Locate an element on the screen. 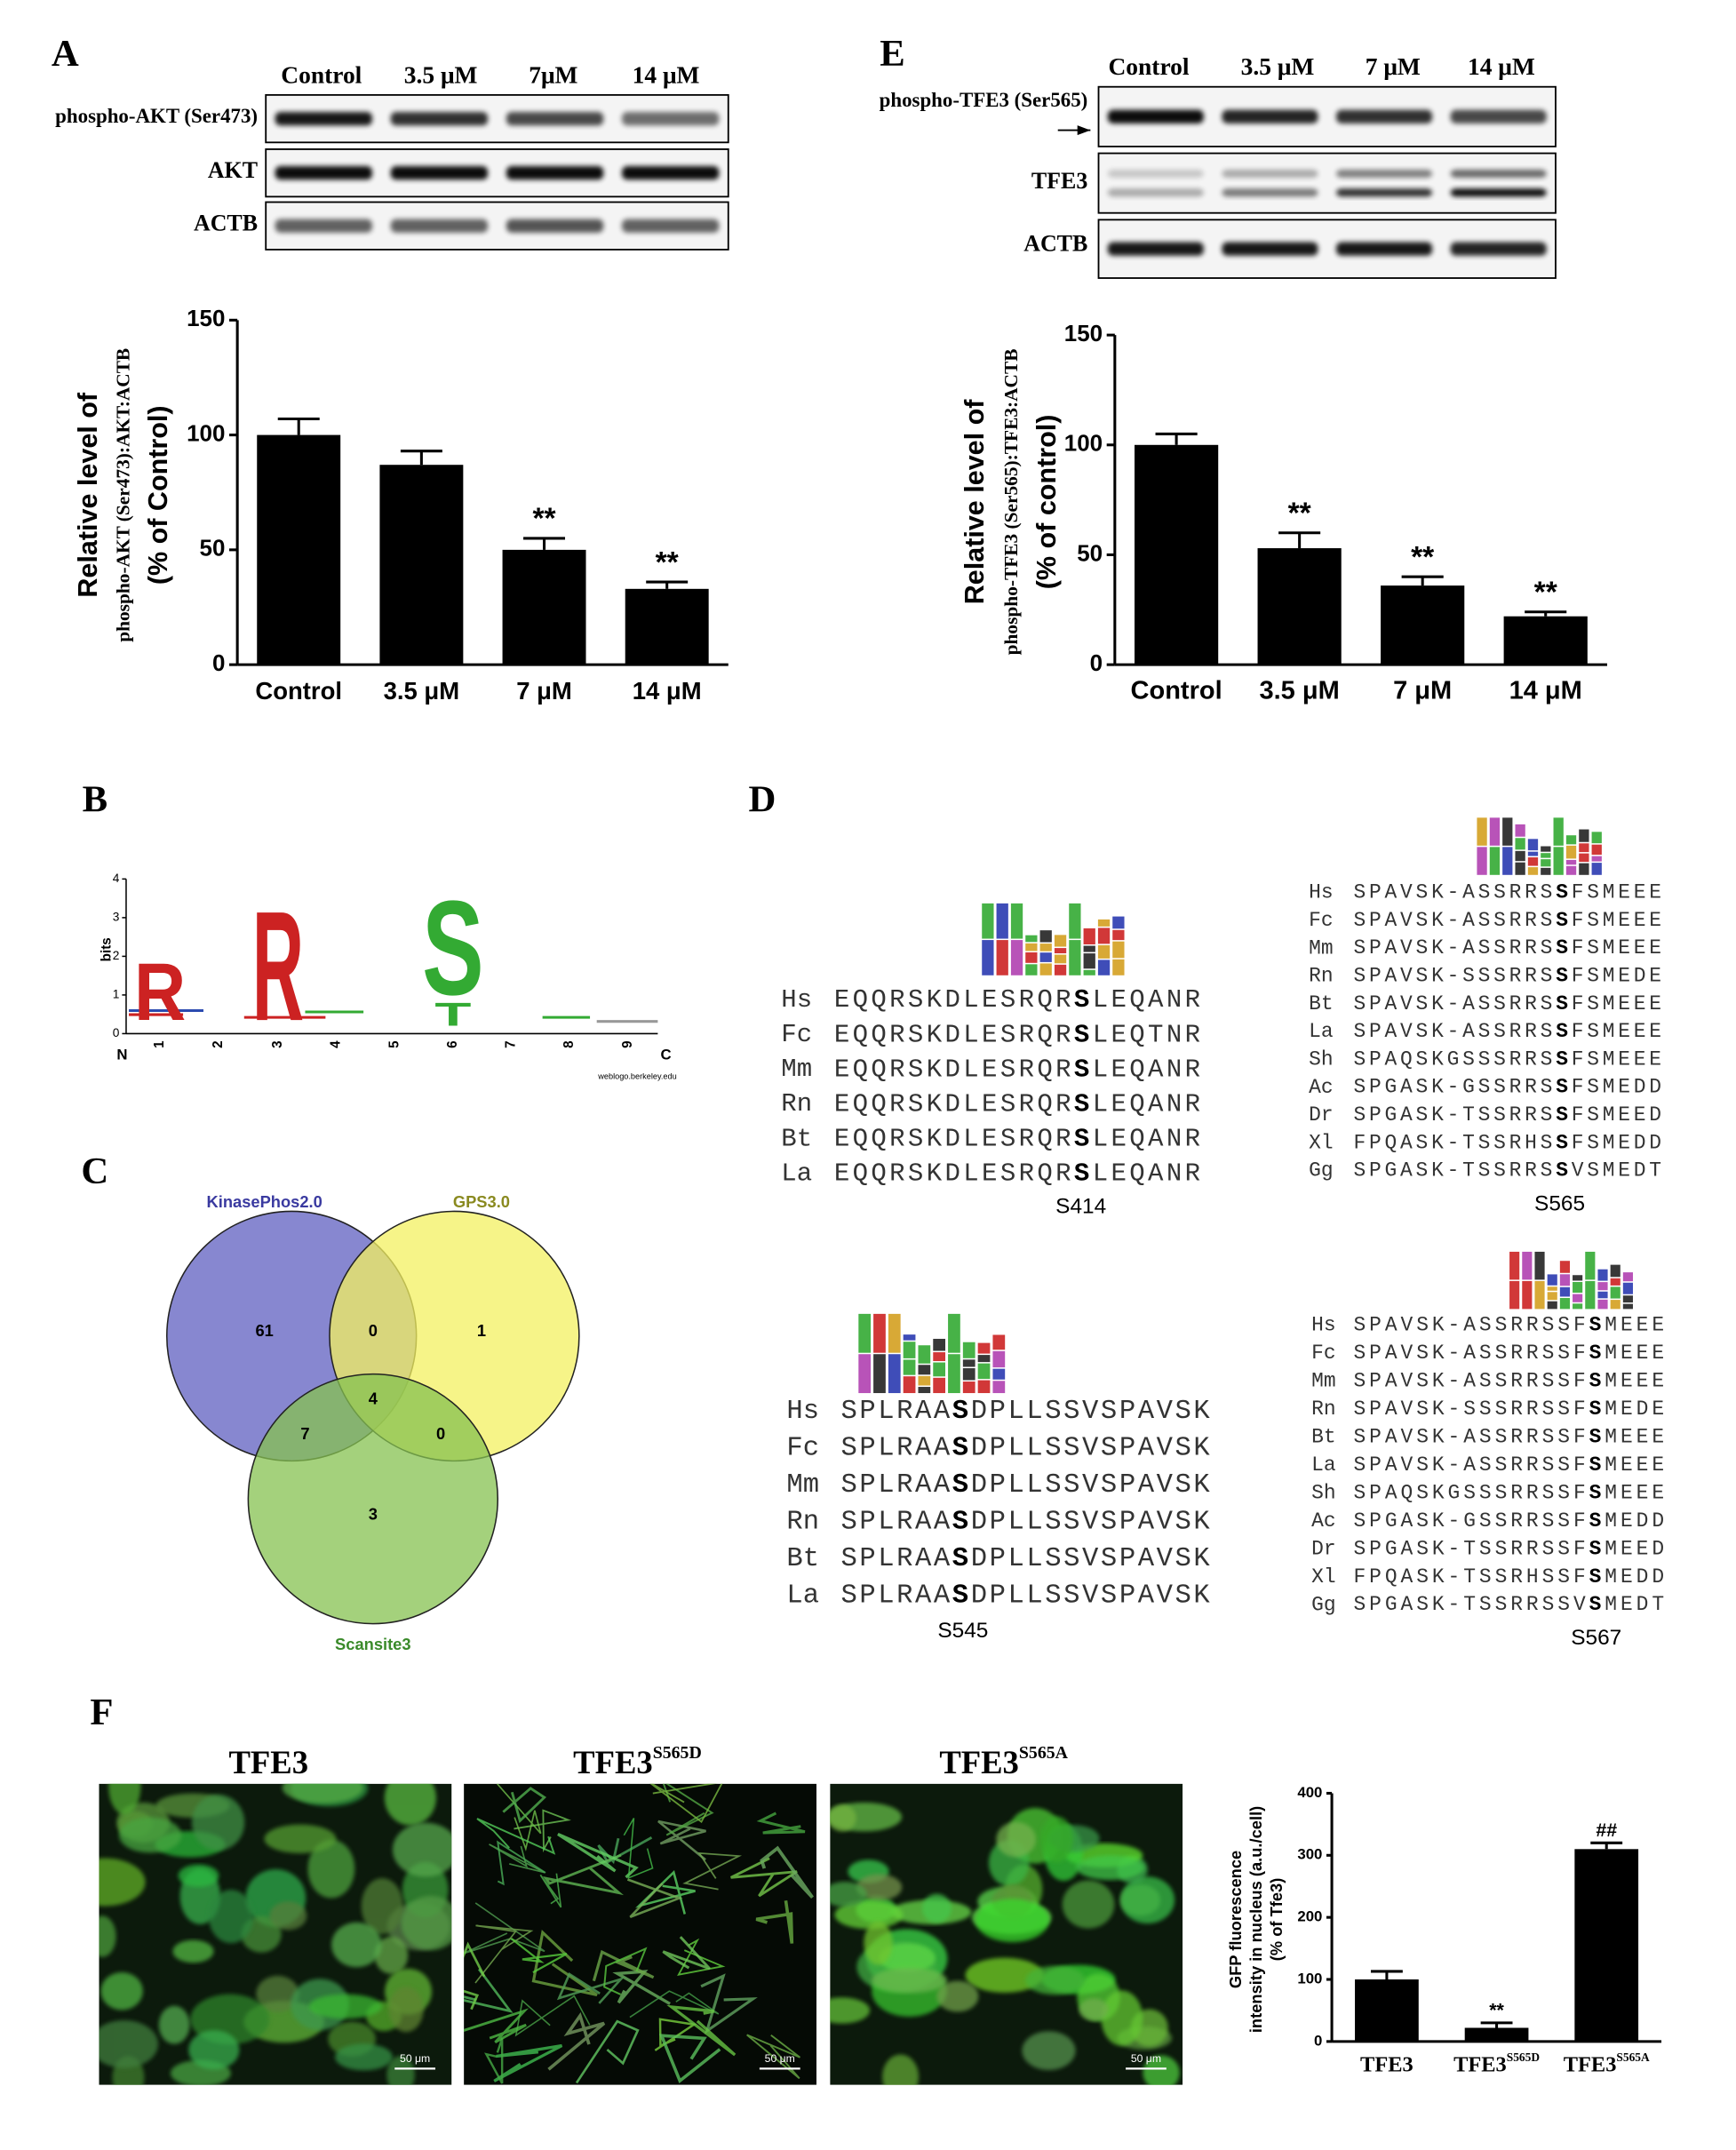 The image size is (1736, 2150). species-label: Dr is located at coordinates (1321, 1115).